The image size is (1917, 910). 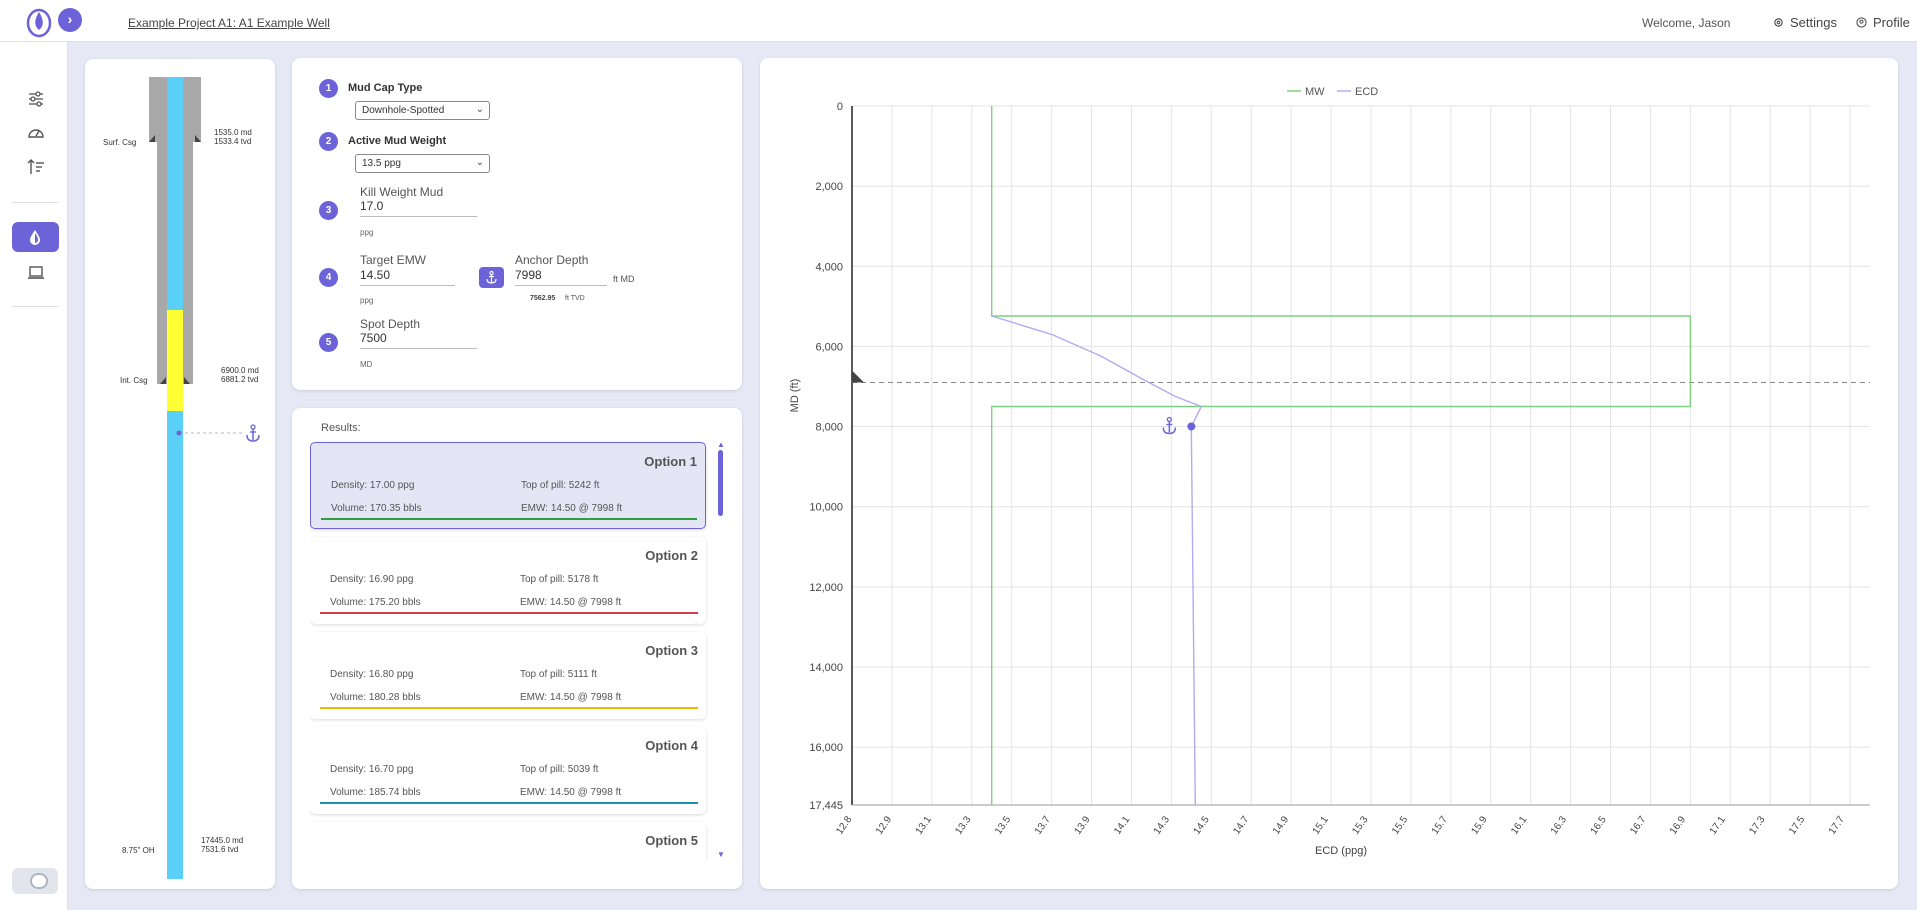 What do you see at coordinates (372, 674) in the screenshot?
I see `option-density: Density: 16.80 ppg` at bounding box center [372, 674].